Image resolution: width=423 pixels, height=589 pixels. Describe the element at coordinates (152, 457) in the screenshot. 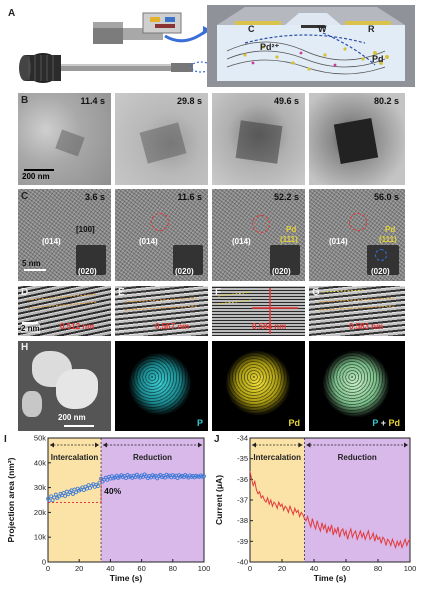

I see `region-label: Reduction` at that location.